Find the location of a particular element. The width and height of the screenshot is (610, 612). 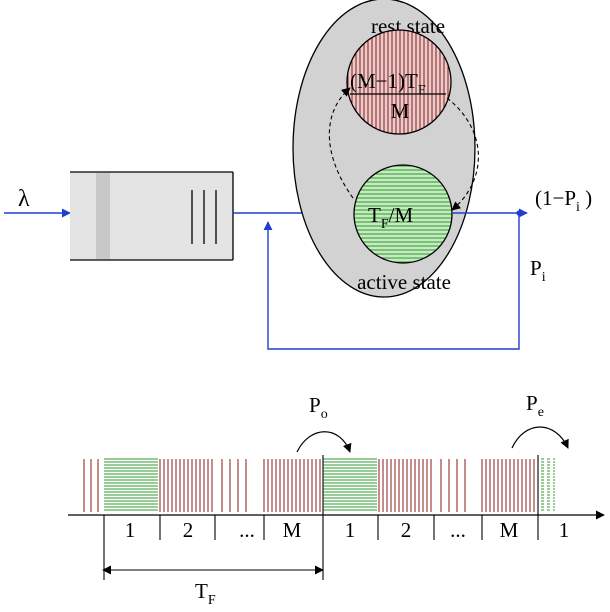

rest-numerator-sub: F is located at coordinates (422, 90).